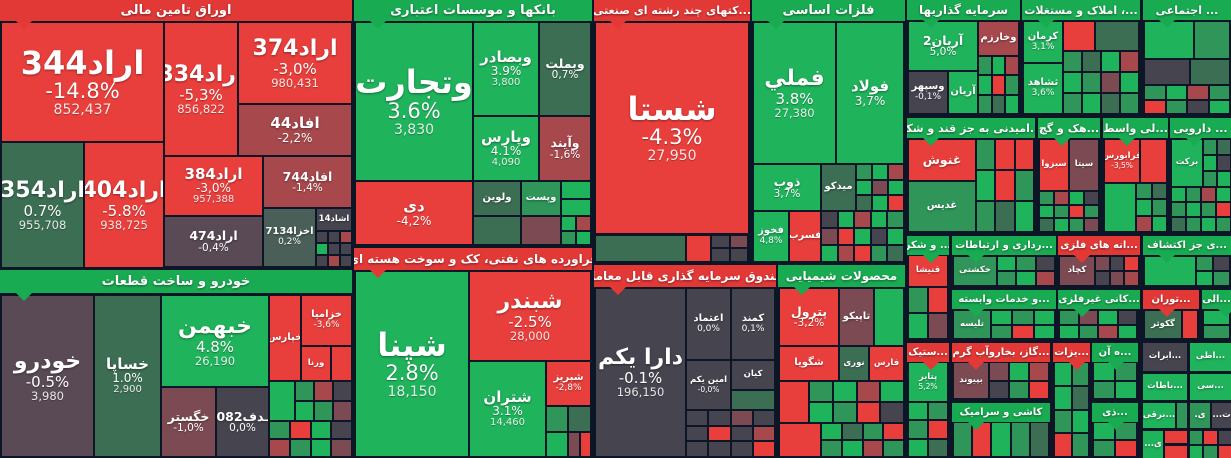  Describe the element at coordinates (414, 213) in the screenshot. I see `stock-tile: دی -4,2%` at that location.